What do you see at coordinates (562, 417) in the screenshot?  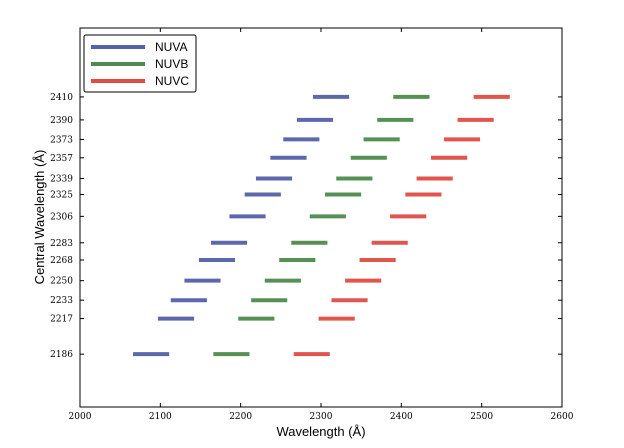 I see `x-tick-label: 2600` at bounding box center [562, 417].